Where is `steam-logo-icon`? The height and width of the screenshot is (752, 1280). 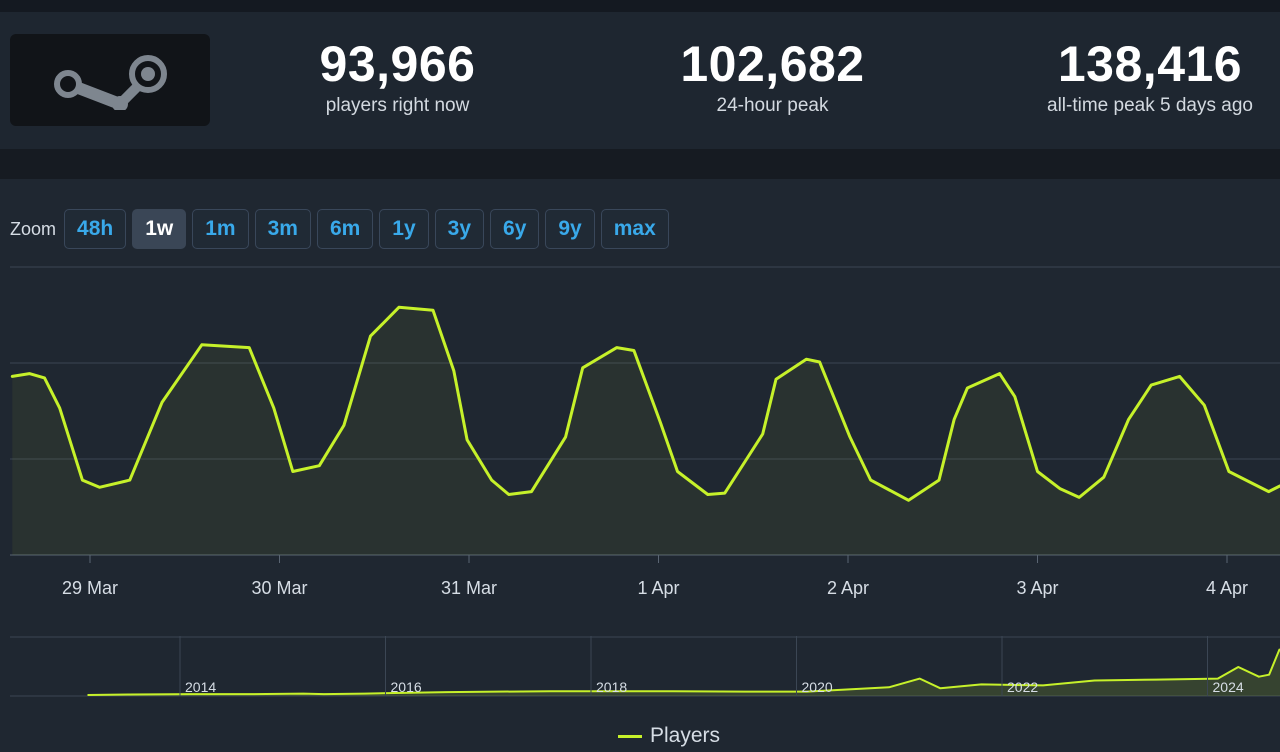 steam-logo-icon is located at coordinates (110, 82).